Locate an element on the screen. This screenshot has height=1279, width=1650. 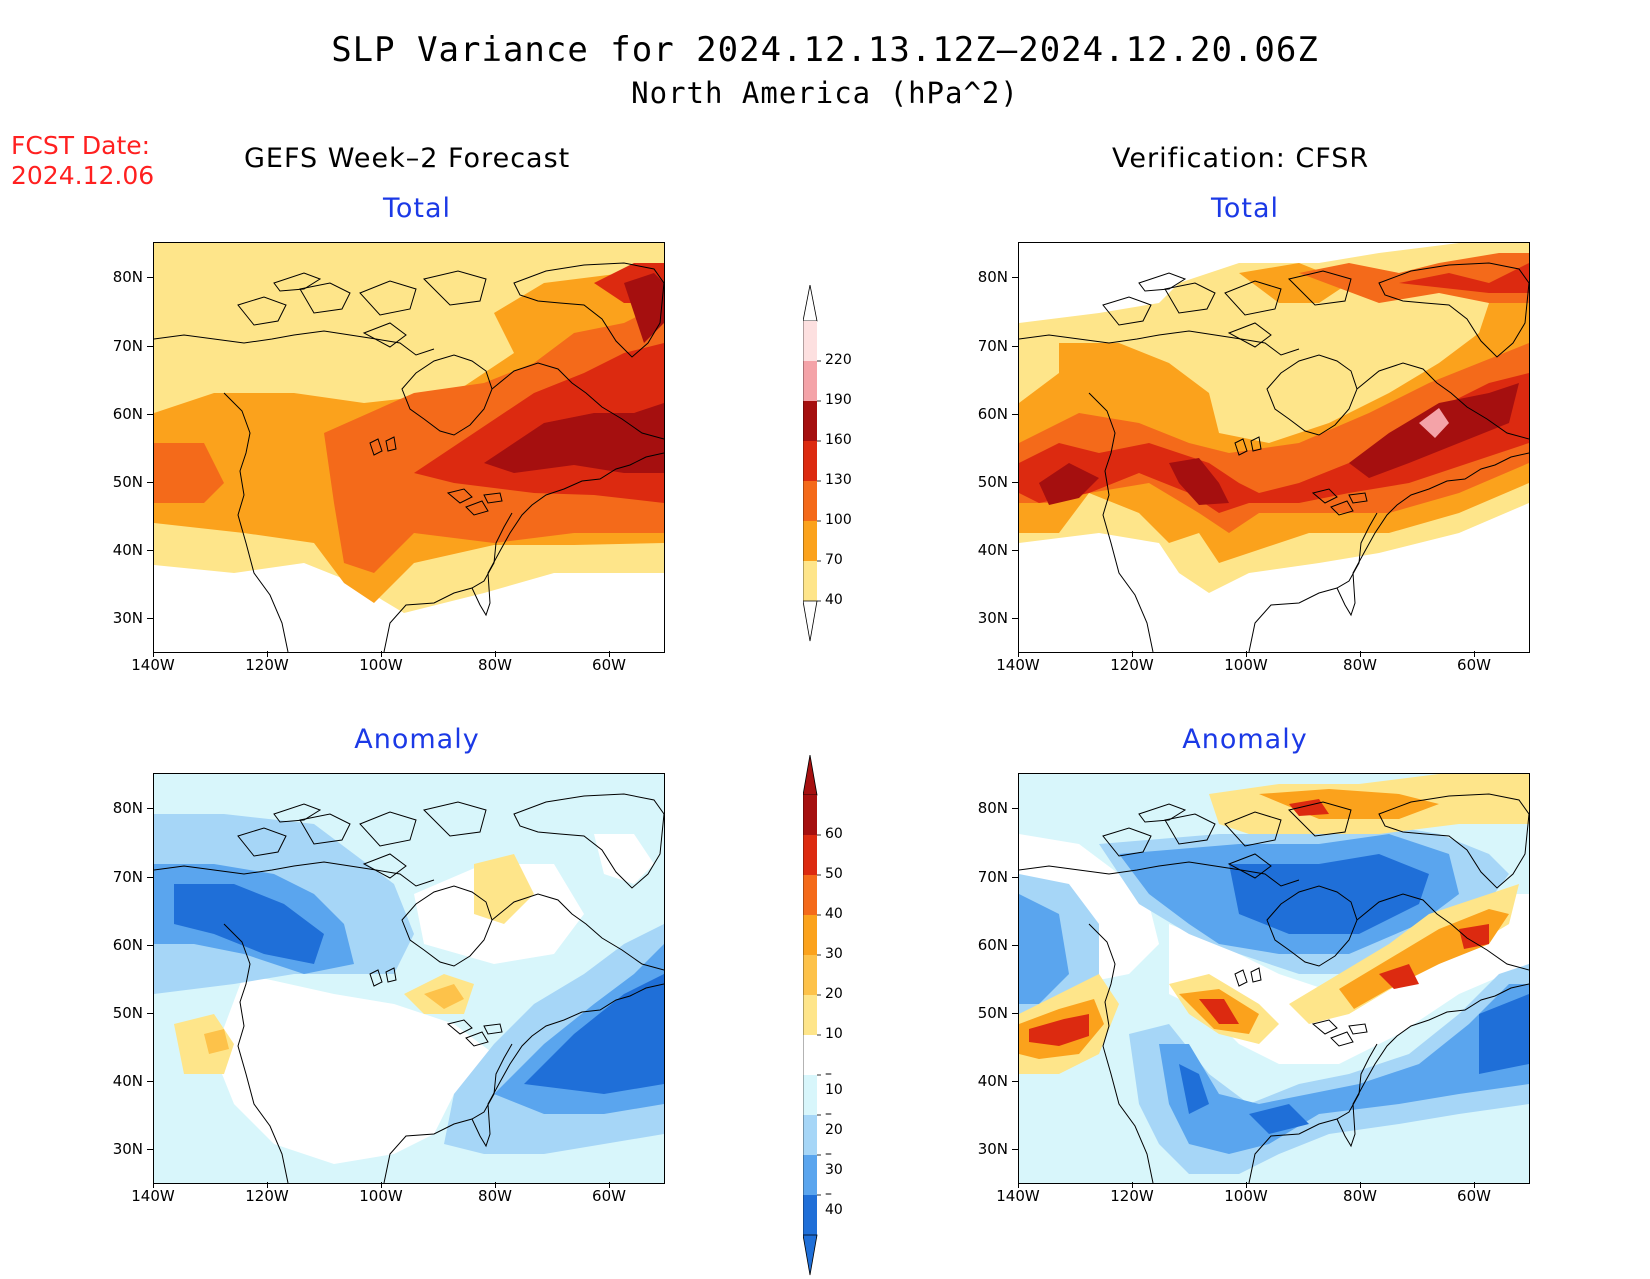
panel-title-forecast-total: Total is located at coordinates (417, 208).